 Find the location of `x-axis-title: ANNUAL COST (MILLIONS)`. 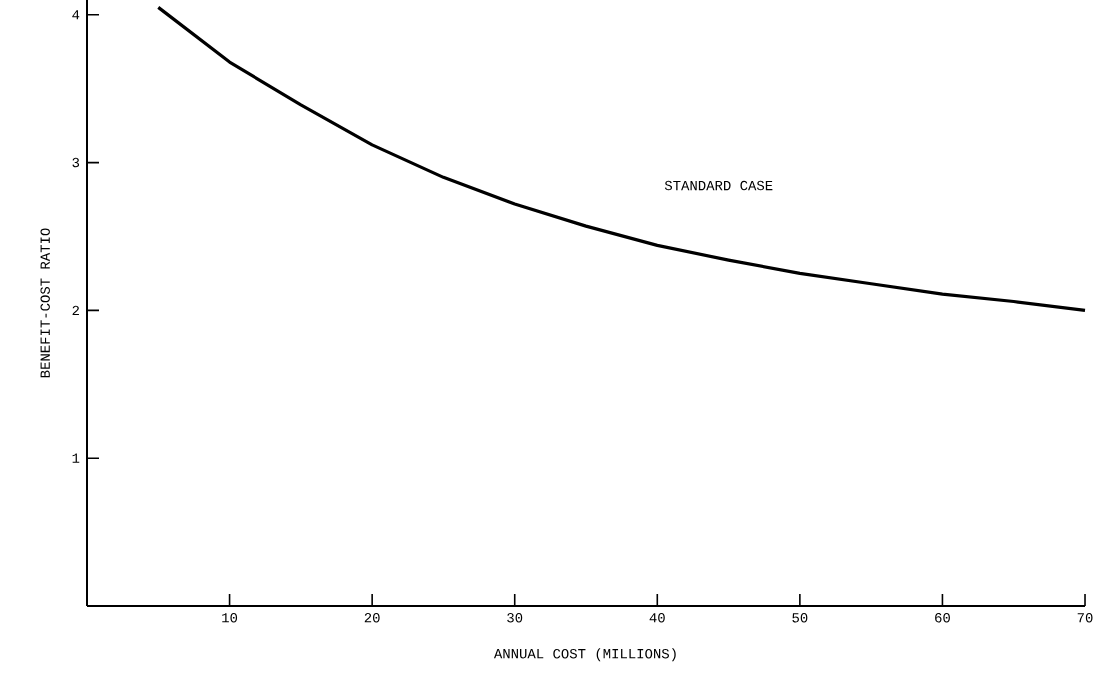

x-axis-title: ANNUAL COST (MILLIONS) is located at coordinates (584, 655).